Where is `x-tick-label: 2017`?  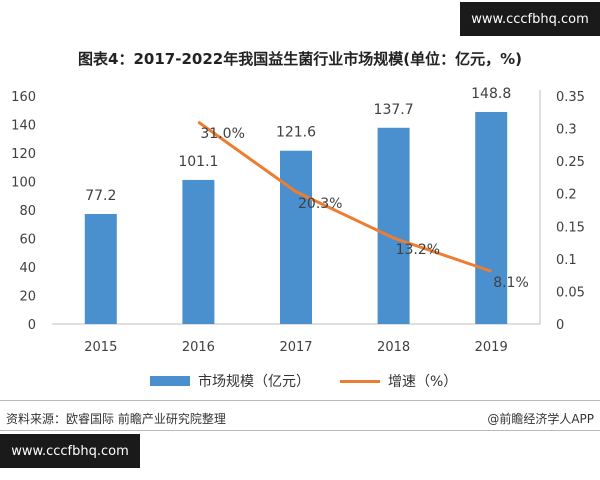 x-tick-label: 2017 is located at coordinates (295, 347).